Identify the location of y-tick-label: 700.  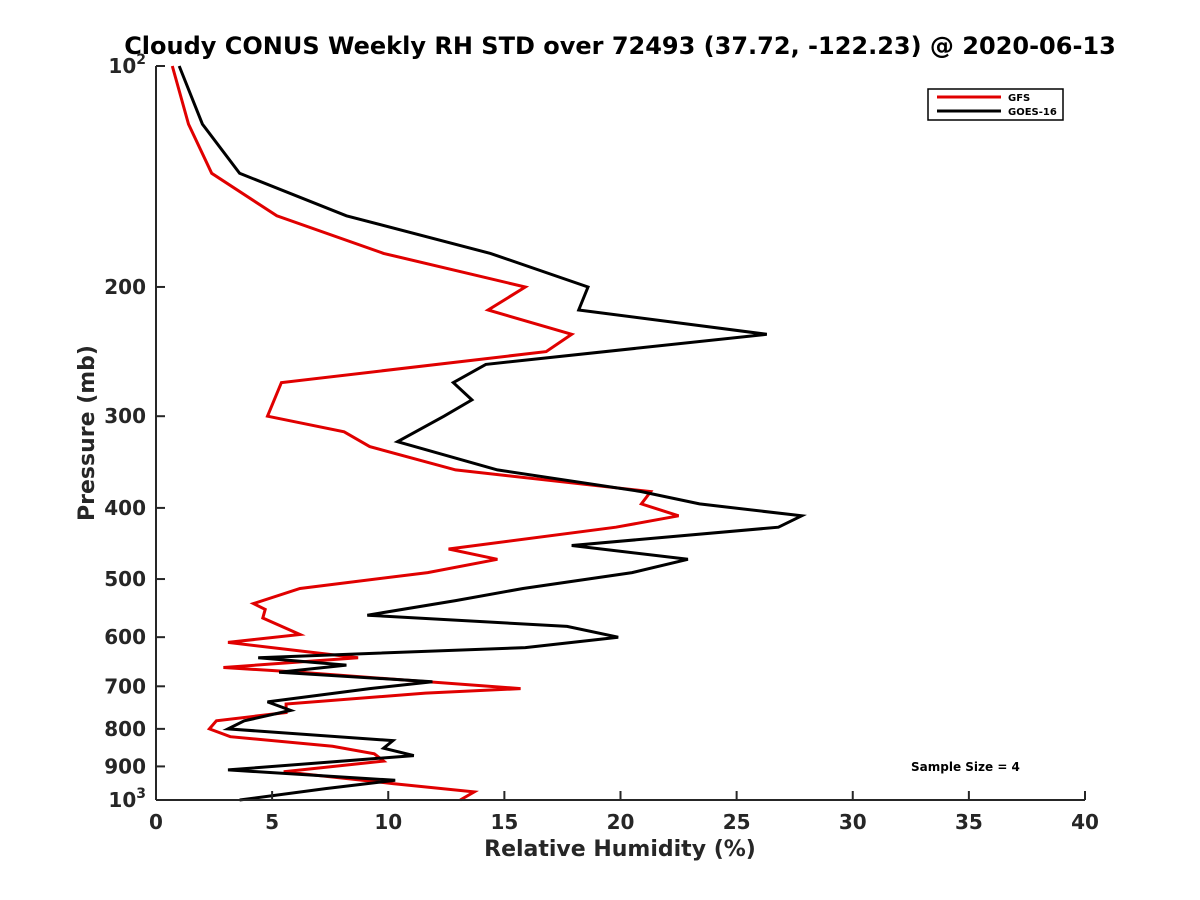
(125, 686).